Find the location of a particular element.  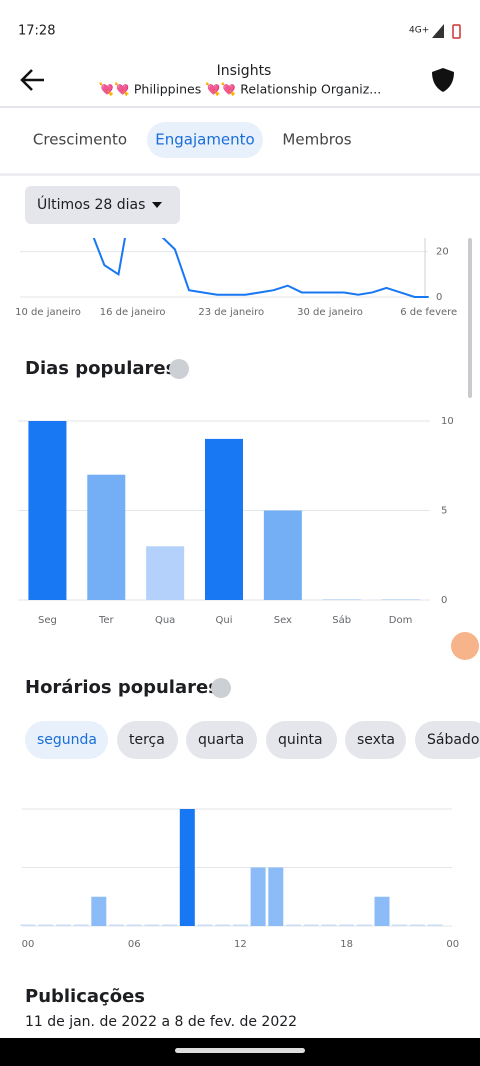

status-network: 4G+ is located at coordinates (419, 31).